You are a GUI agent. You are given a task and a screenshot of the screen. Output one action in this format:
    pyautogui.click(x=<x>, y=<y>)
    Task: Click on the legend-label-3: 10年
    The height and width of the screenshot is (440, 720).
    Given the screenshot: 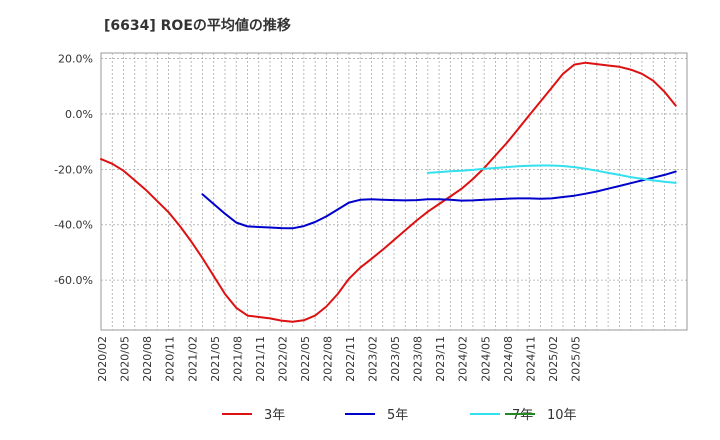 What is the action you would take?
    pyautogui.click(x=562, y=415)
    